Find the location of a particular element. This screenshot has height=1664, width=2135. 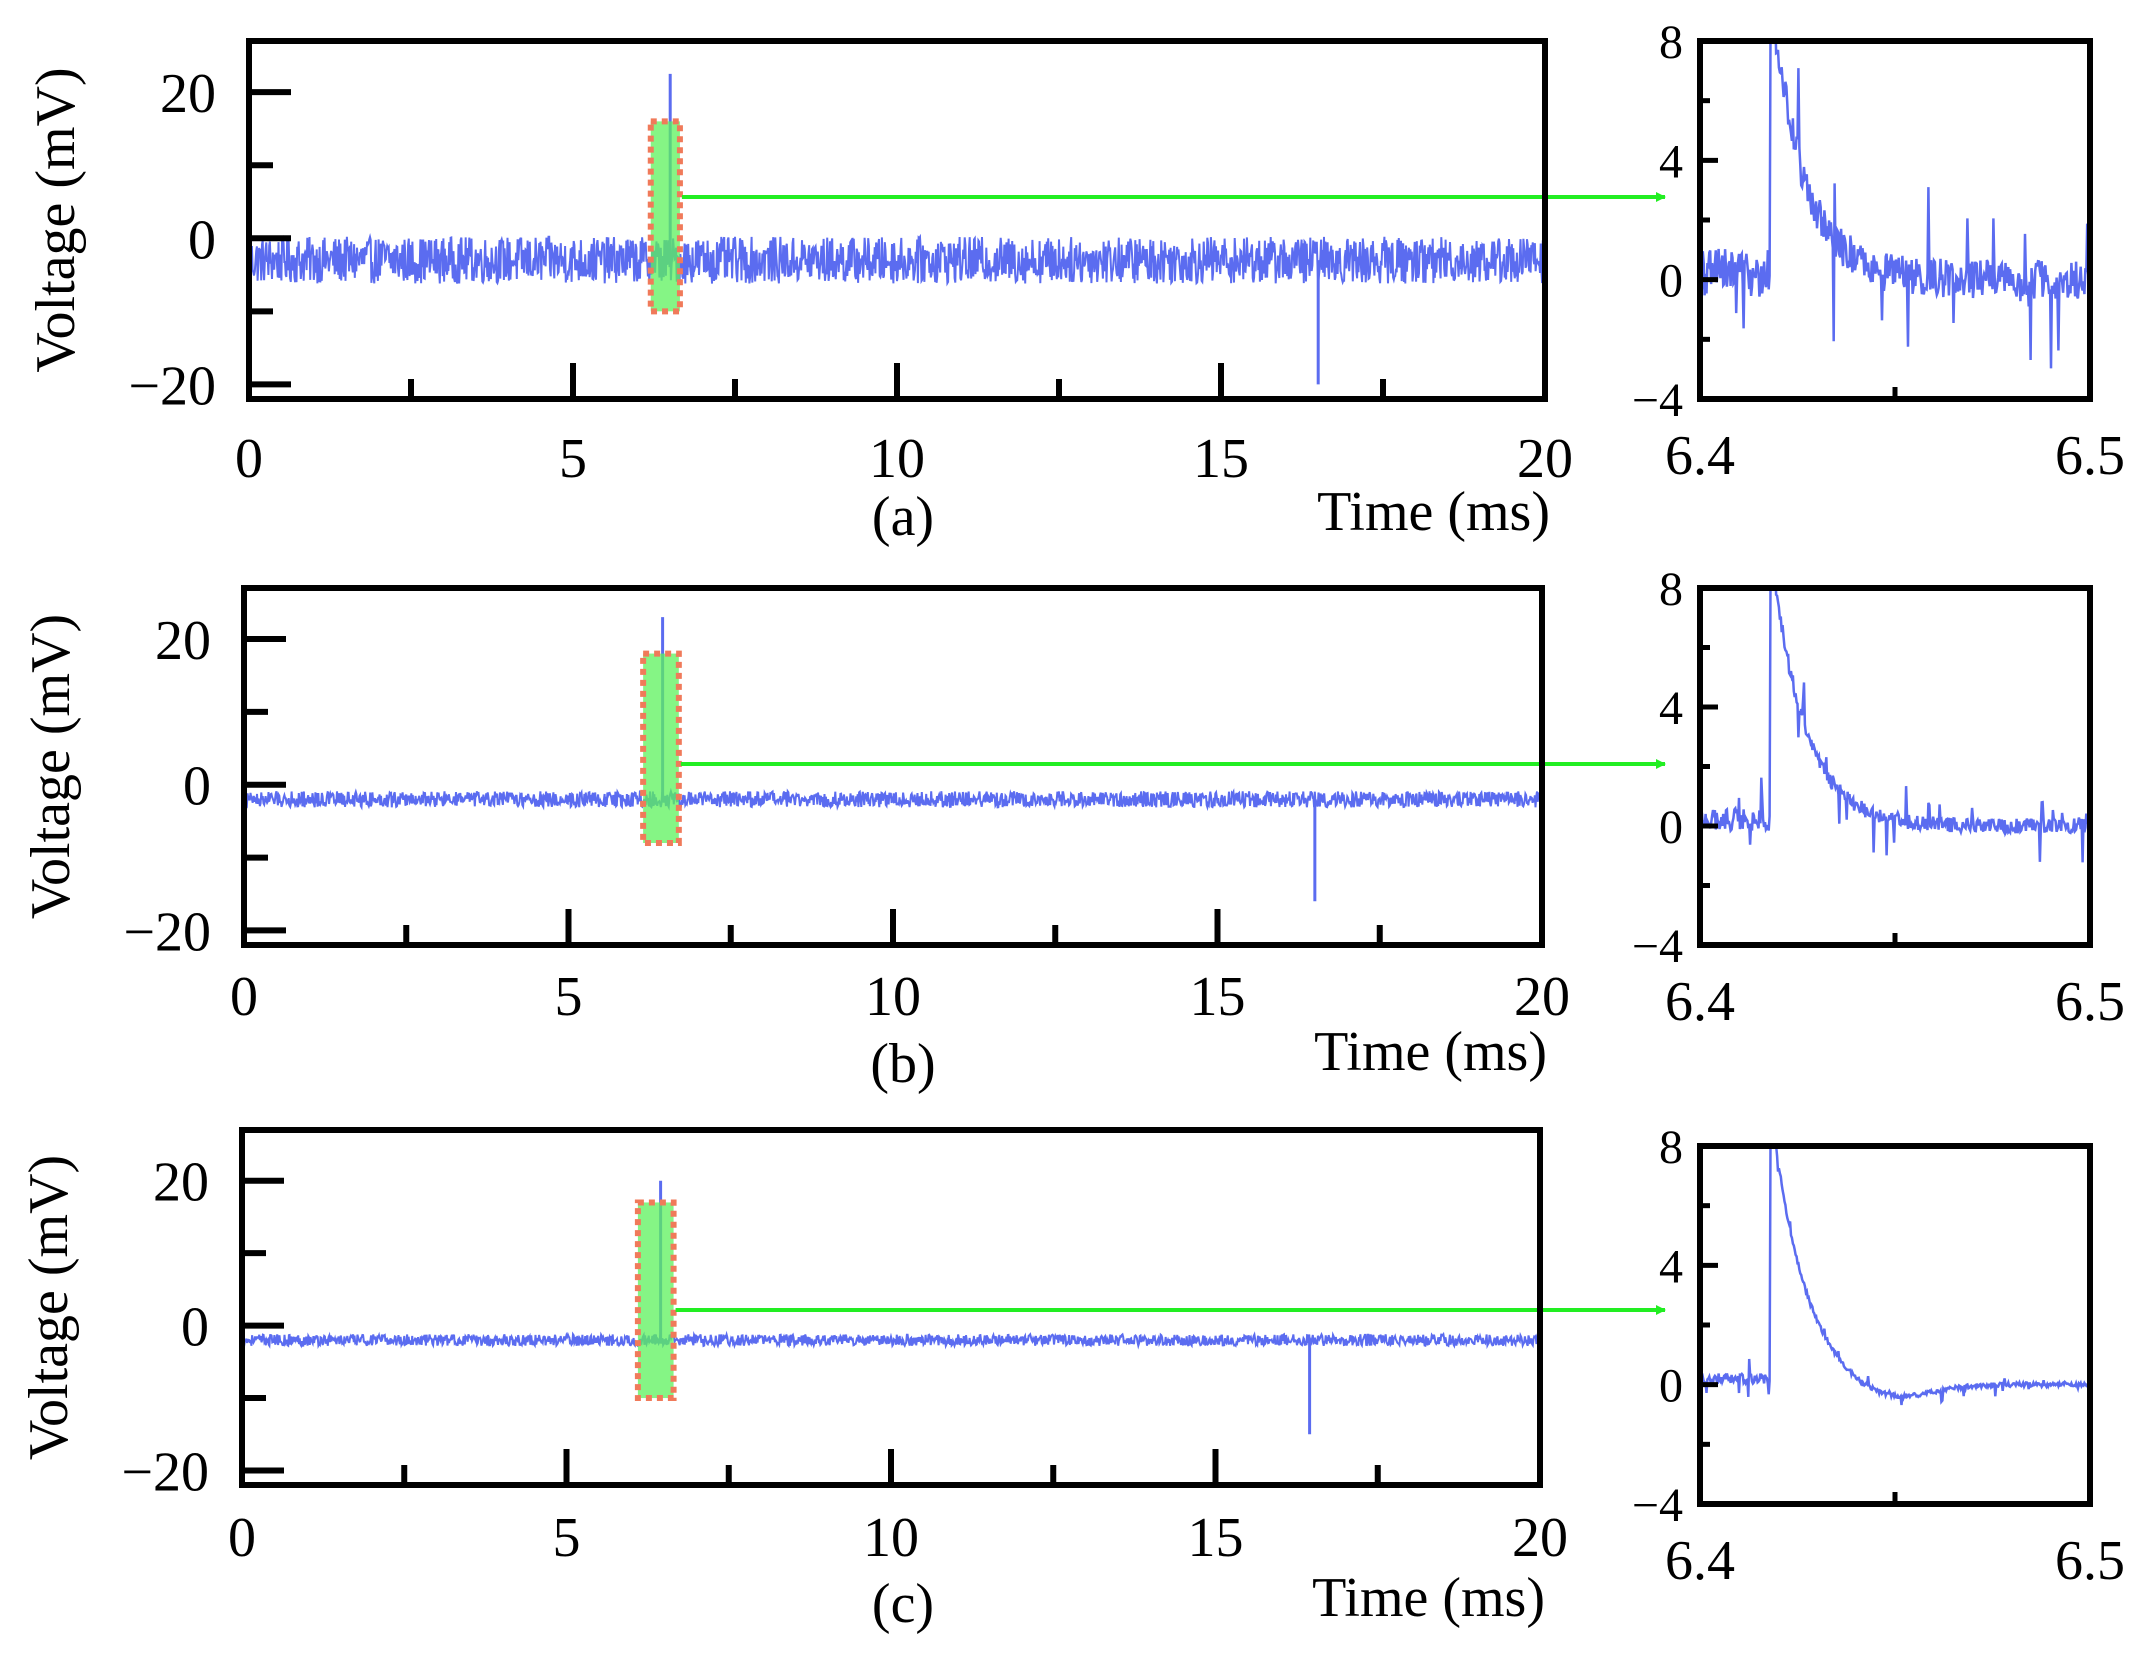

panel-label: (c) is located at coordinates (903, 1604).